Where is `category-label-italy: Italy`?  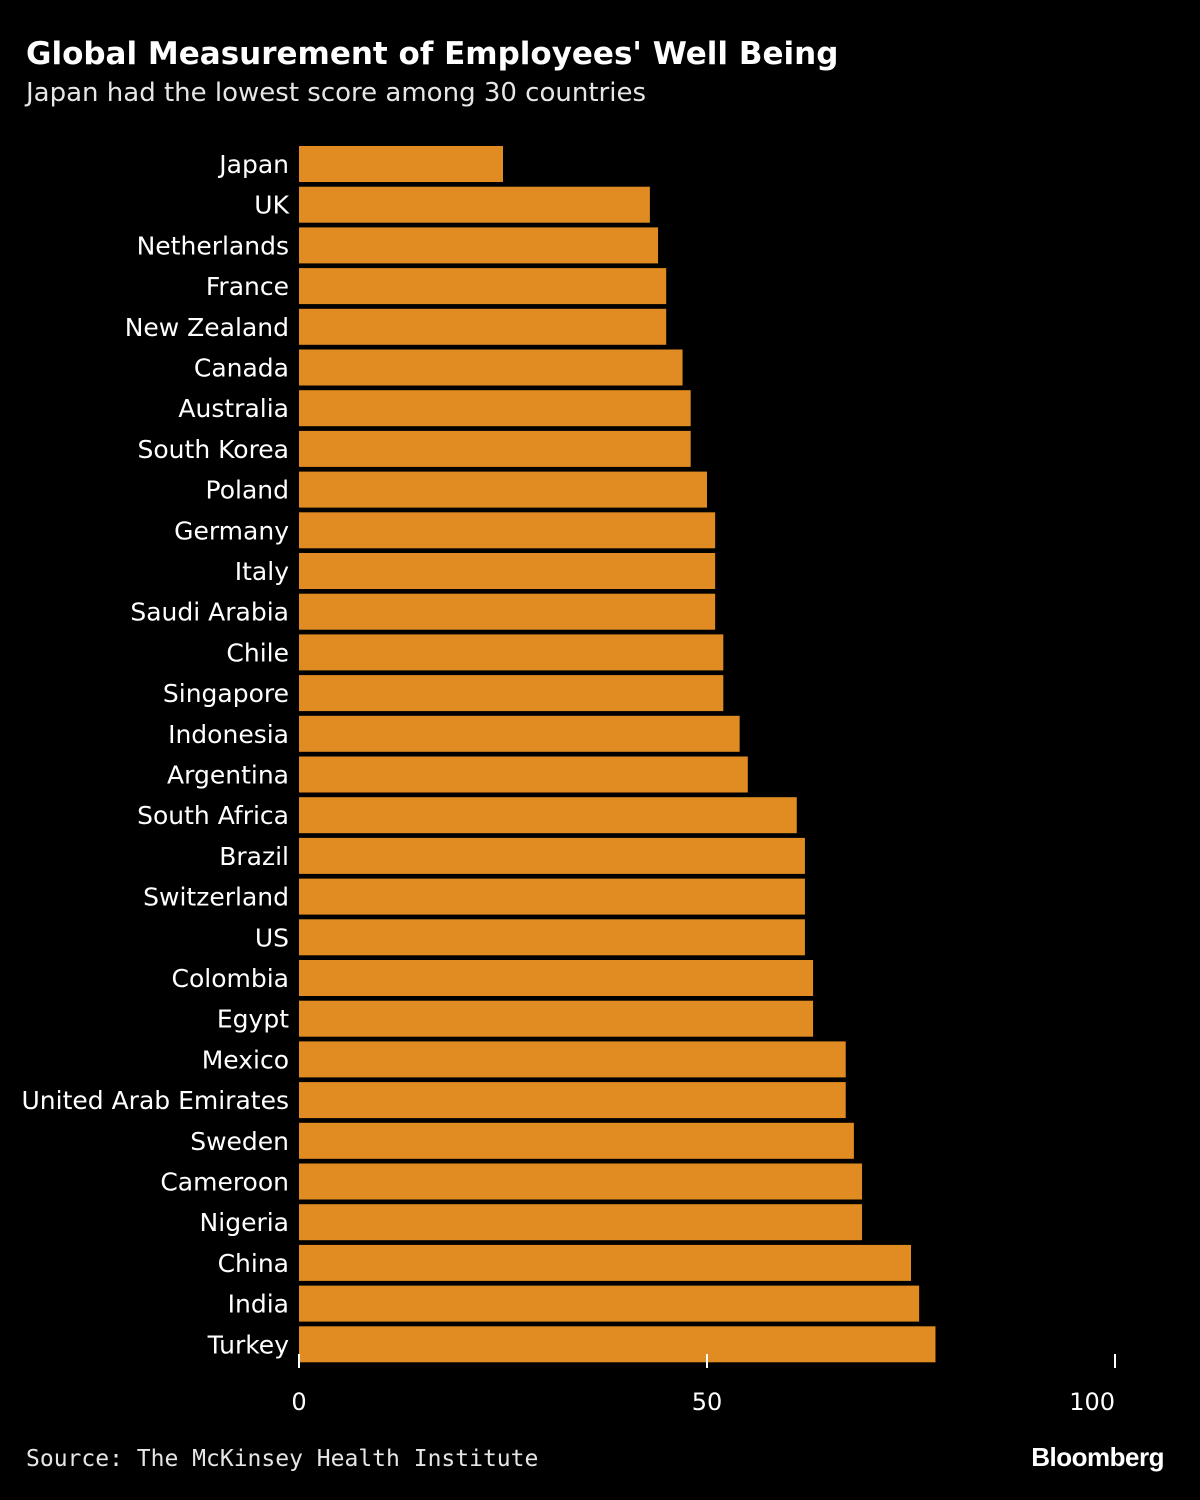
category-label-italy: Italy is located at coordinates (262, 571).